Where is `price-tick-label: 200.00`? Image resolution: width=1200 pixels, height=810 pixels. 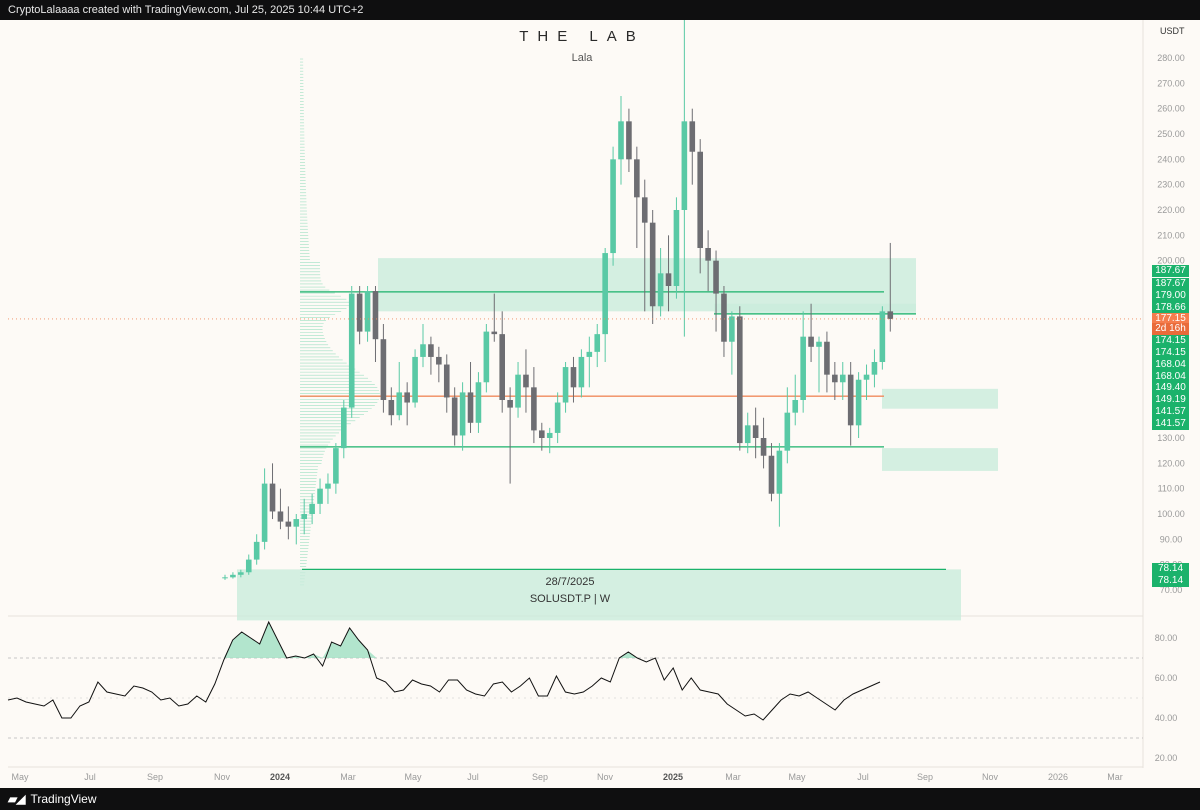 price-tick-label: 200.00 is located at coordinates (1171, 261).